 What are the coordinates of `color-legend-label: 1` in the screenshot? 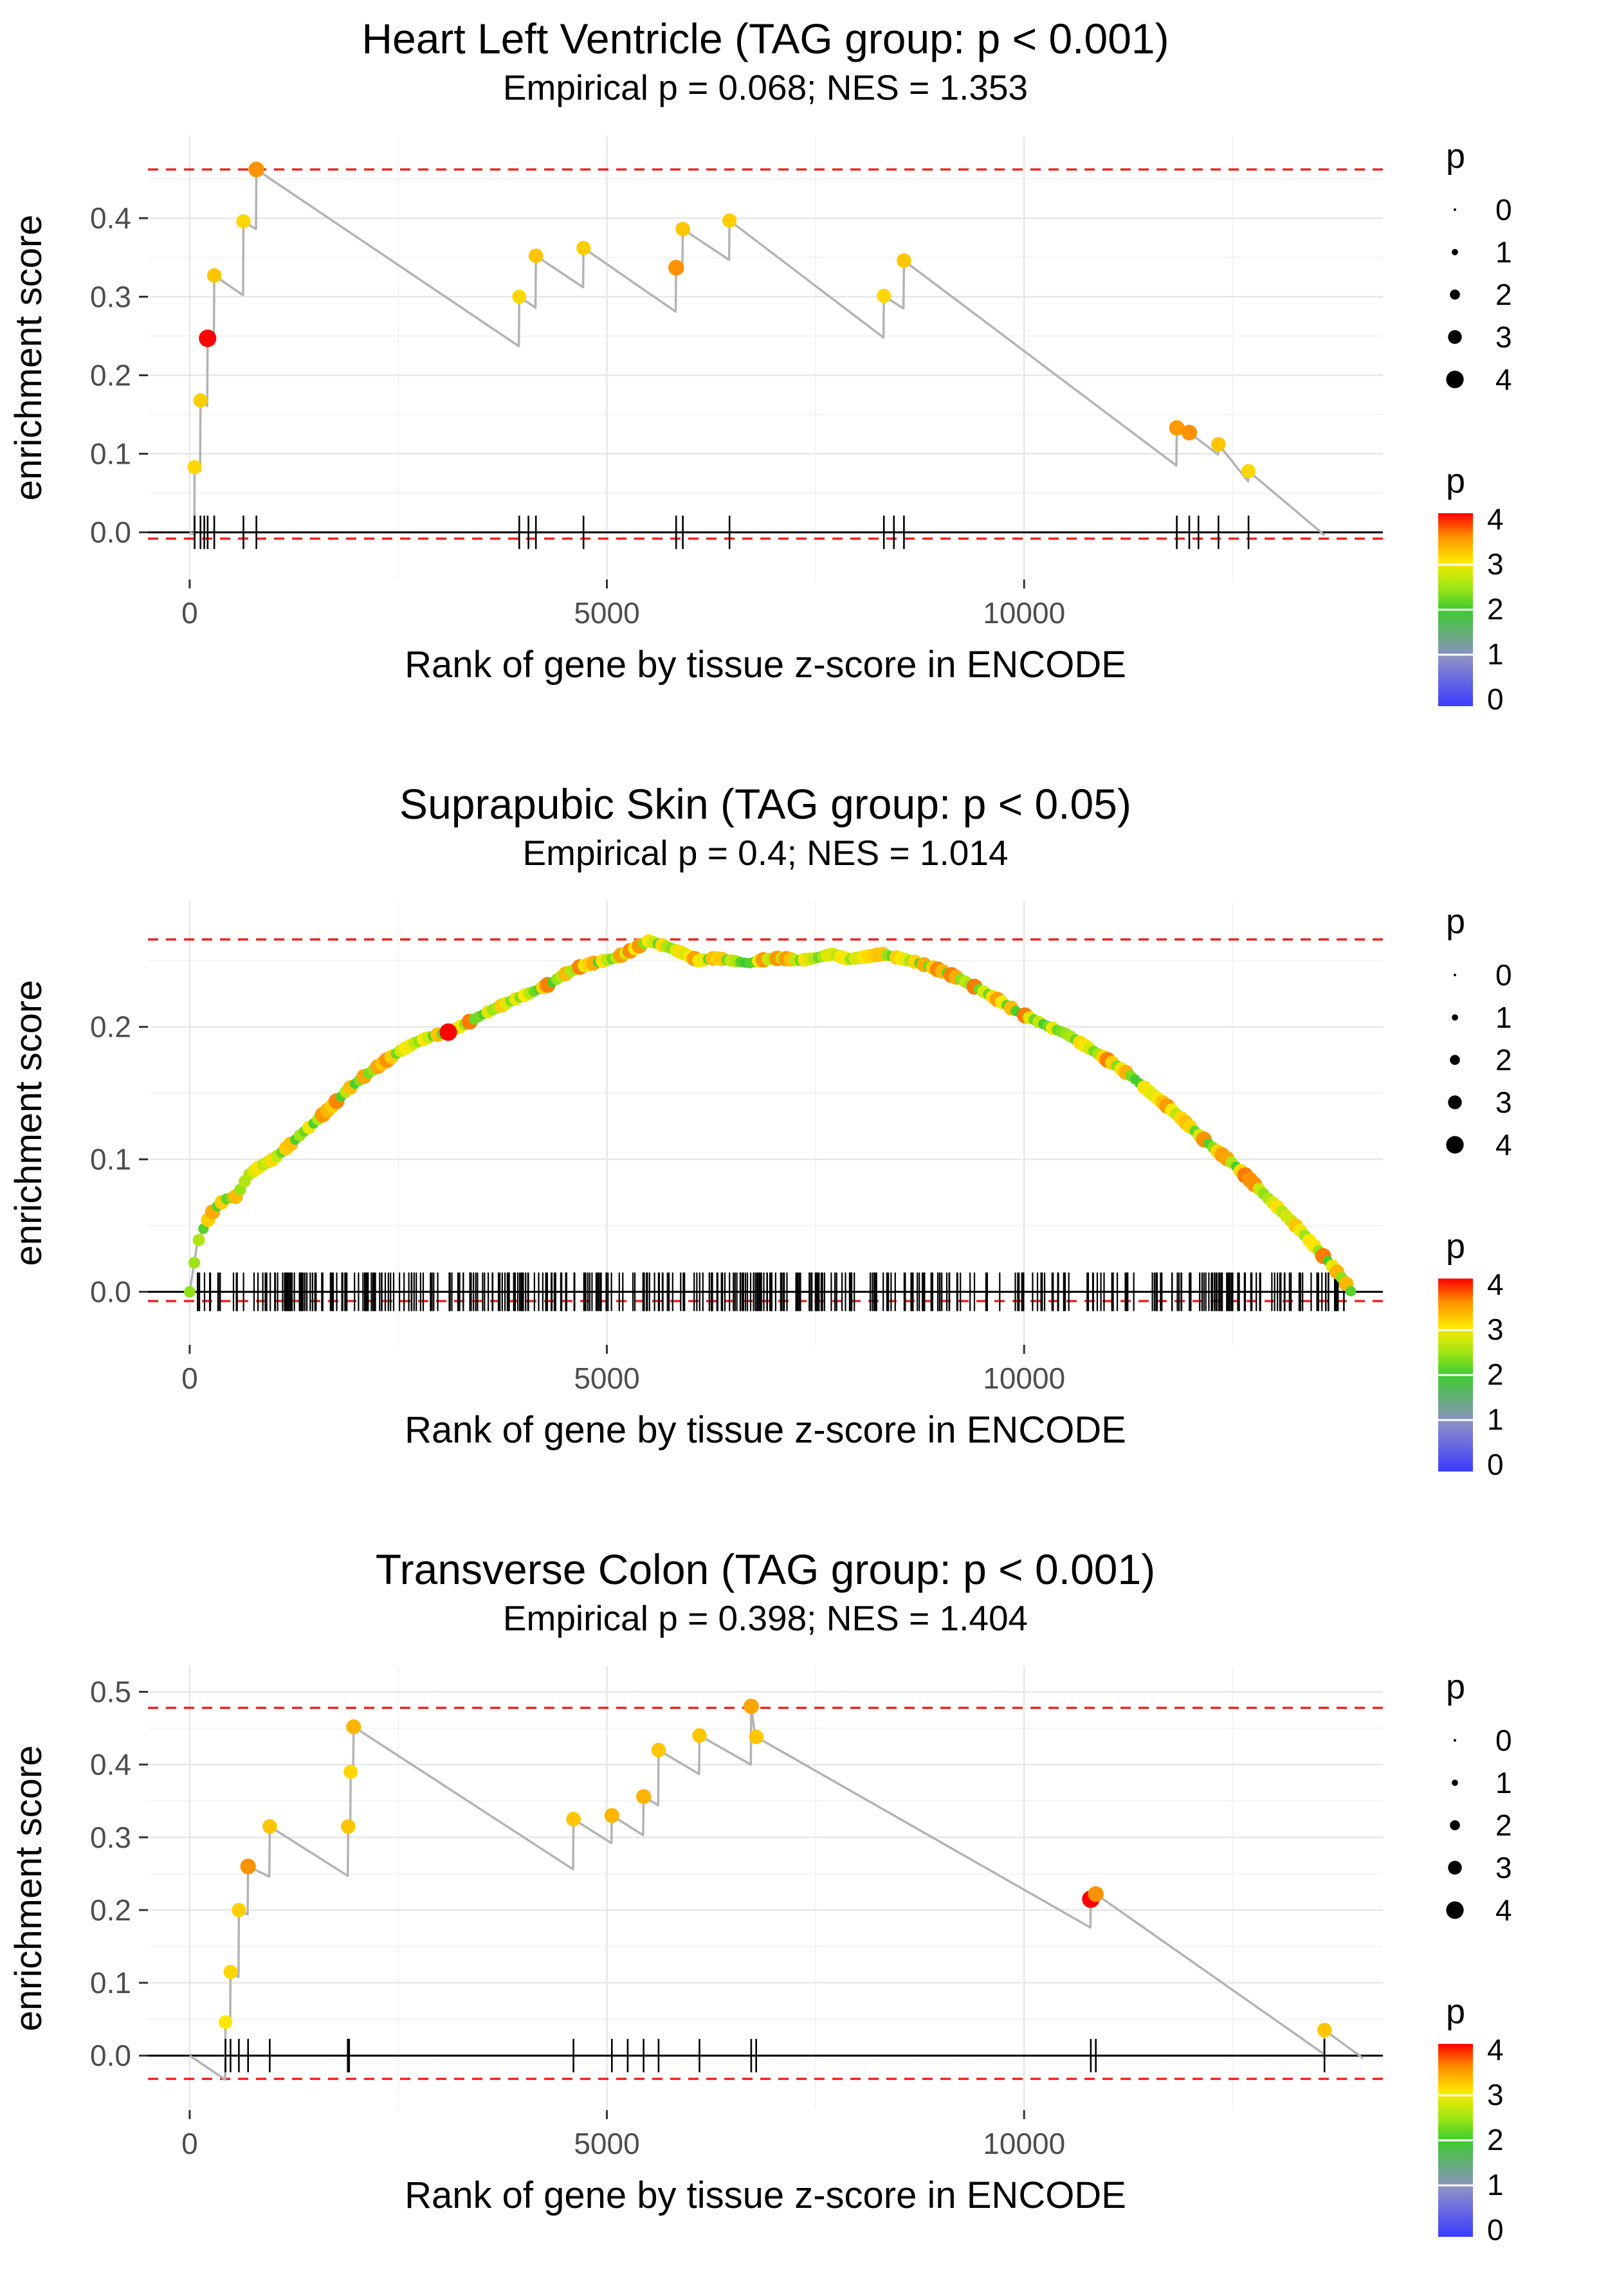 It's located at (1495, 654).